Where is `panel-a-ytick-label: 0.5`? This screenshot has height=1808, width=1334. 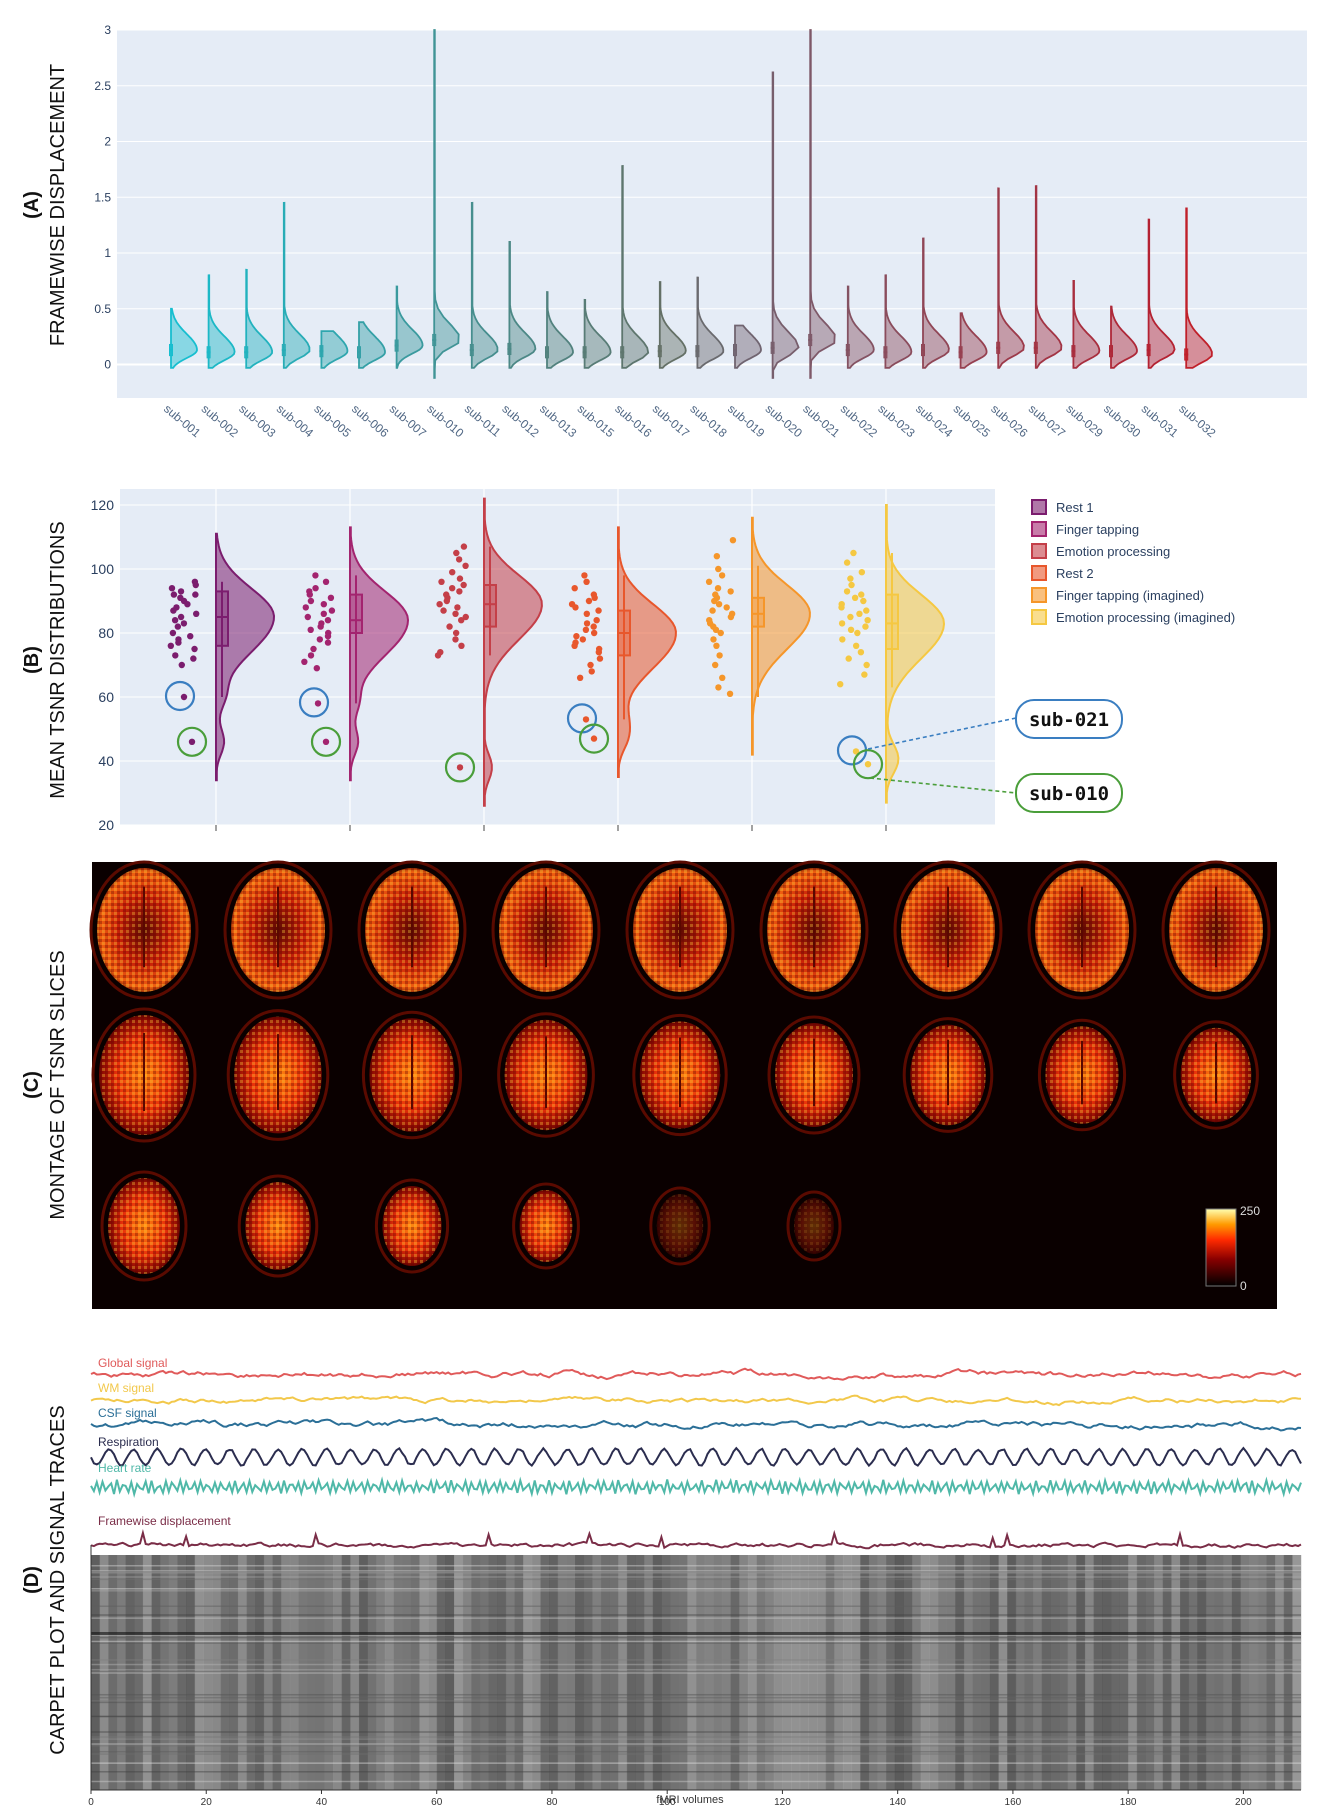 panel-a-ytick-label: 0.5 is located at coordinates (102, 309).